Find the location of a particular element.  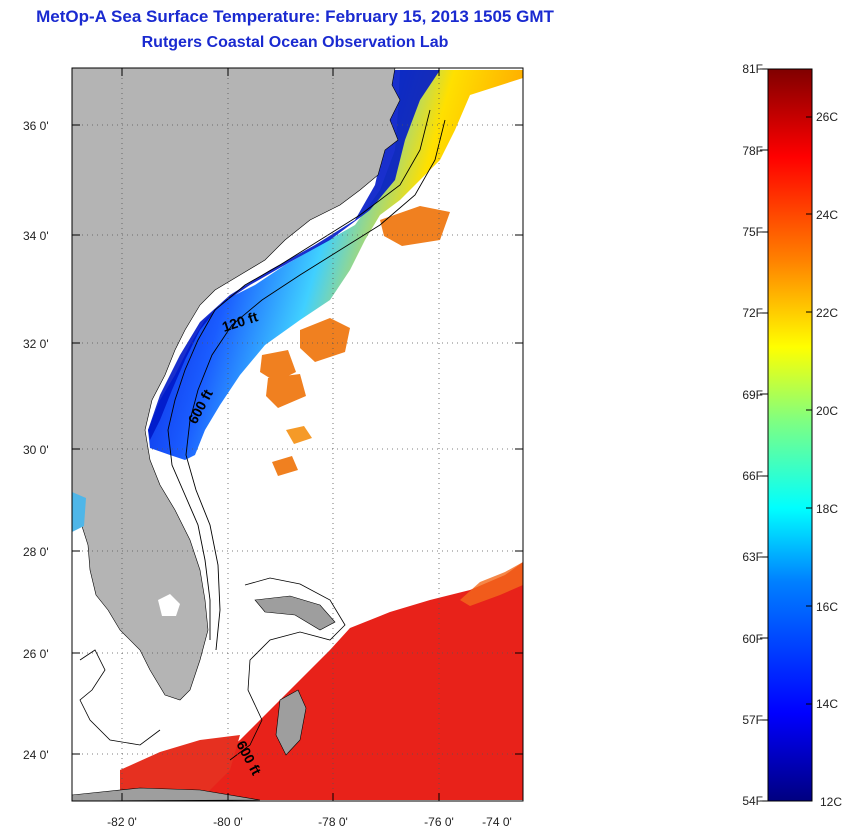

land-gulf-west is located at coordinates (79, 512).